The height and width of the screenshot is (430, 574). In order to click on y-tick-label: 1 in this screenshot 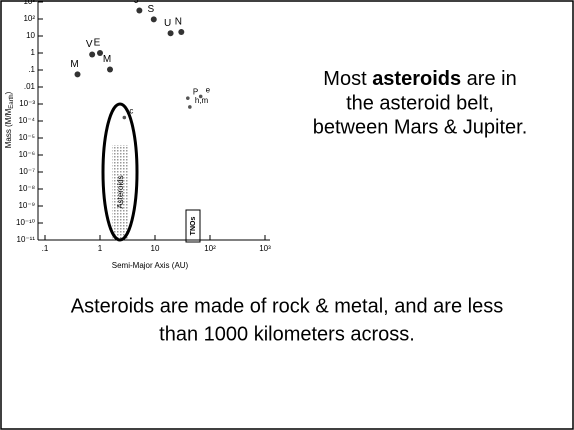, I will do `click(33, 52)`.